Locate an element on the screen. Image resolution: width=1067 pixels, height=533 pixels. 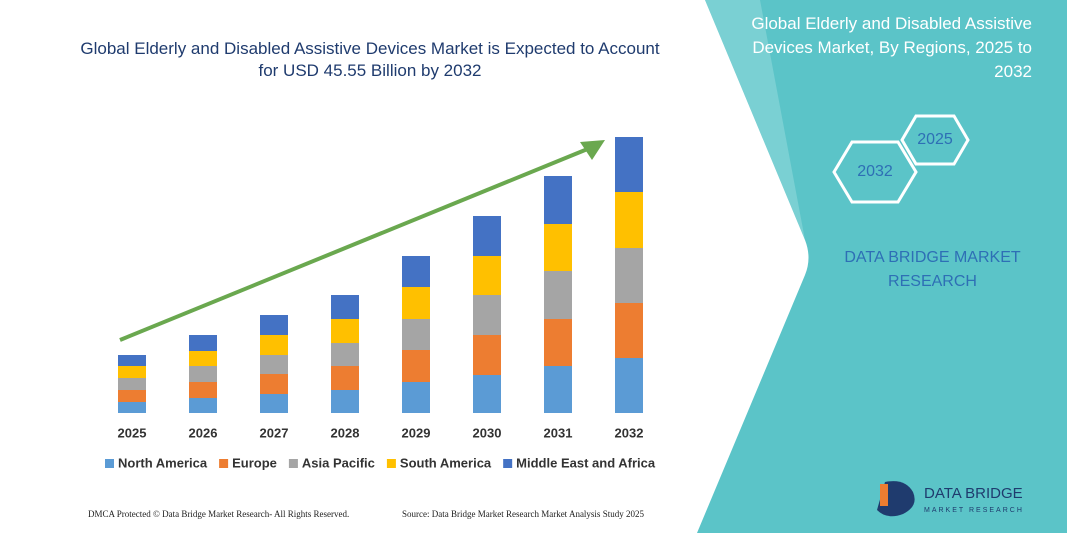
legend-label: Europe is located at coordinates (254, 462).